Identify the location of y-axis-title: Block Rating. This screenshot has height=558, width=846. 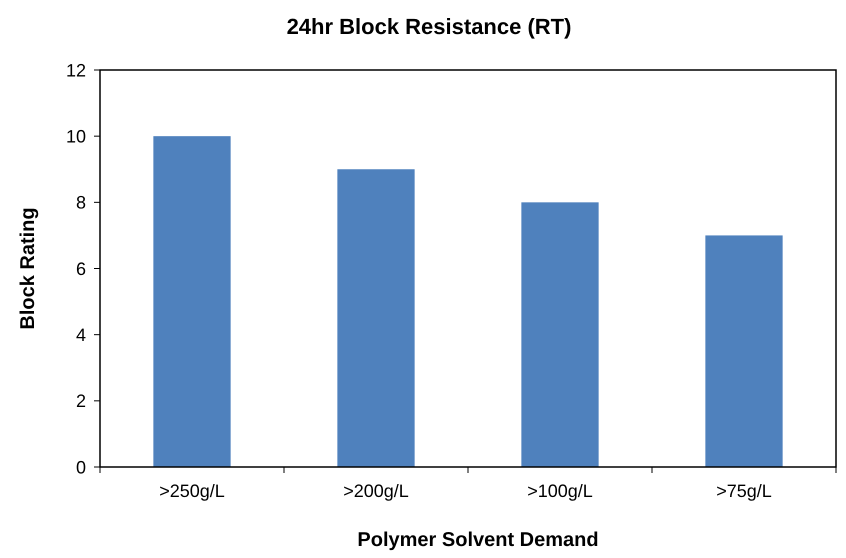
(28, 268).